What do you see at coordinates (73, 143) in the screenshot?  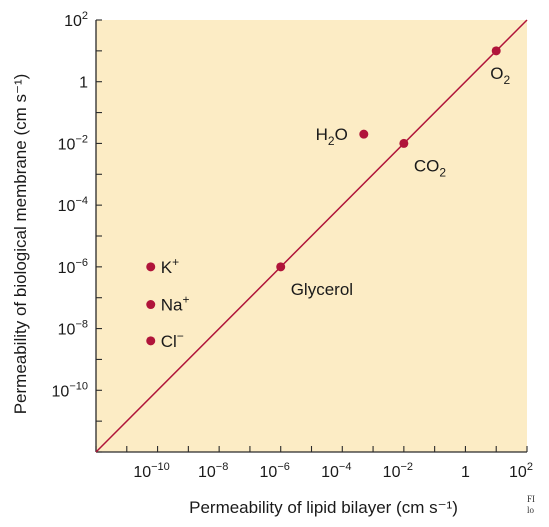 I see `y-tick-label: 10⁻²` at bounding box center [73, 143].